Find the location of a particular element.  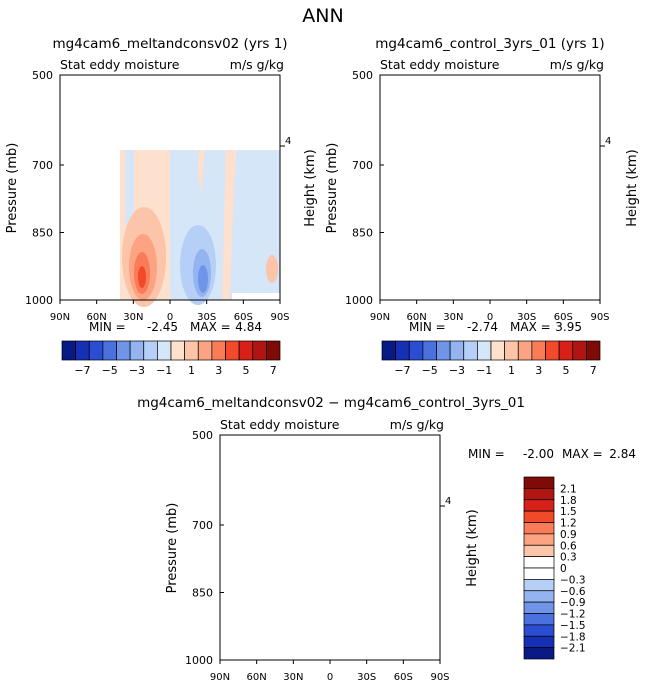

colorbar-label: −7 is located at coordinates (402, 370).